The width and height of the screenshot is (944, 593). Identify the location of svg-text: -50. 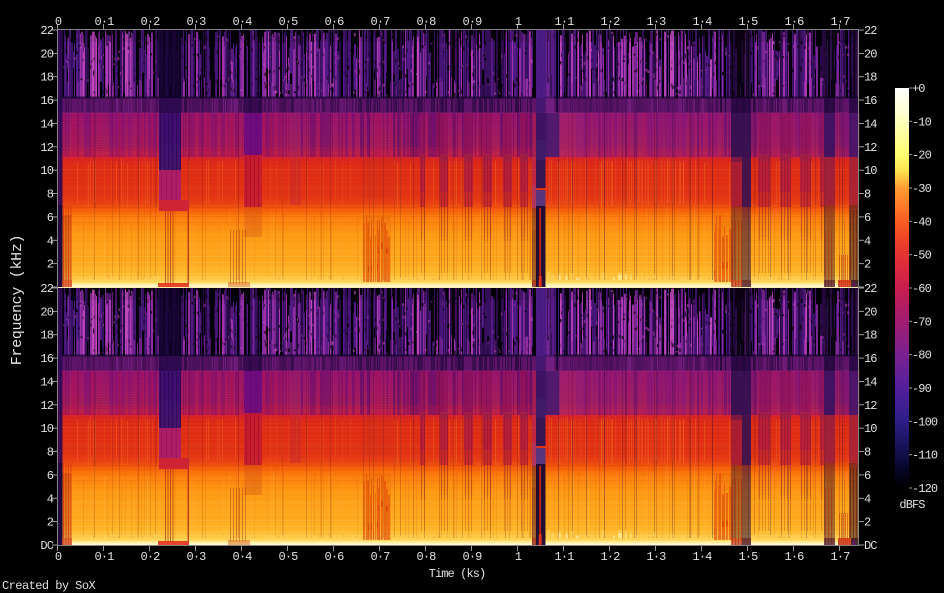
(922, 256).